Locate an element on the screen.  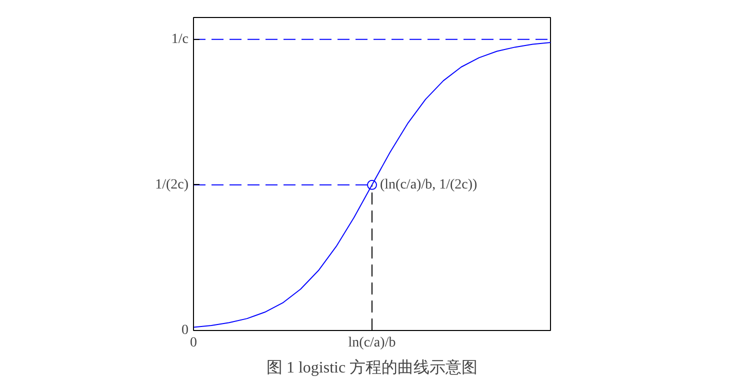
y-tick-label: 1/c is located at coordinates (180, 39).